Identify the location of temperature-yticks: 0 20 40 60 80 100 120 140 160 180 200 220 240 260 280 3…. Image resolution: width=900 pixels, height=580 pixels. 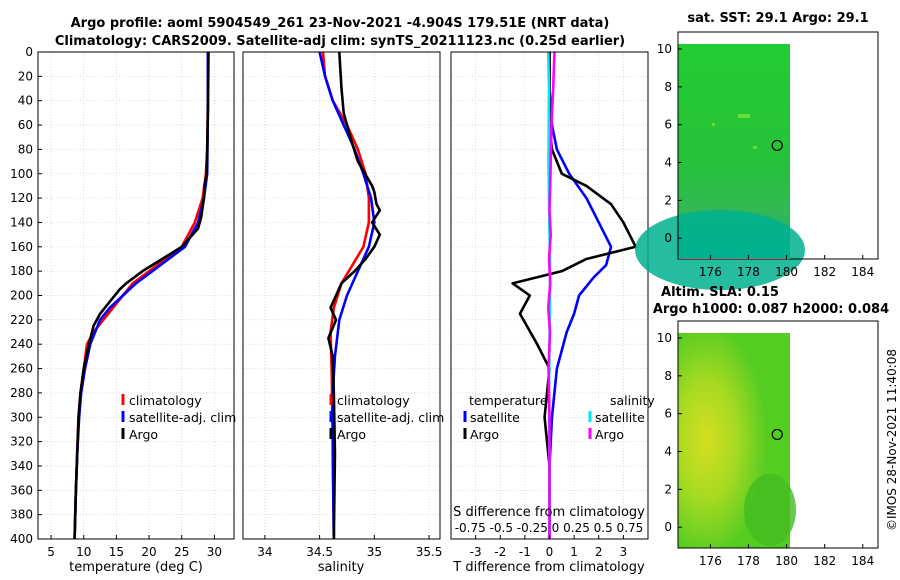
(26, 295).